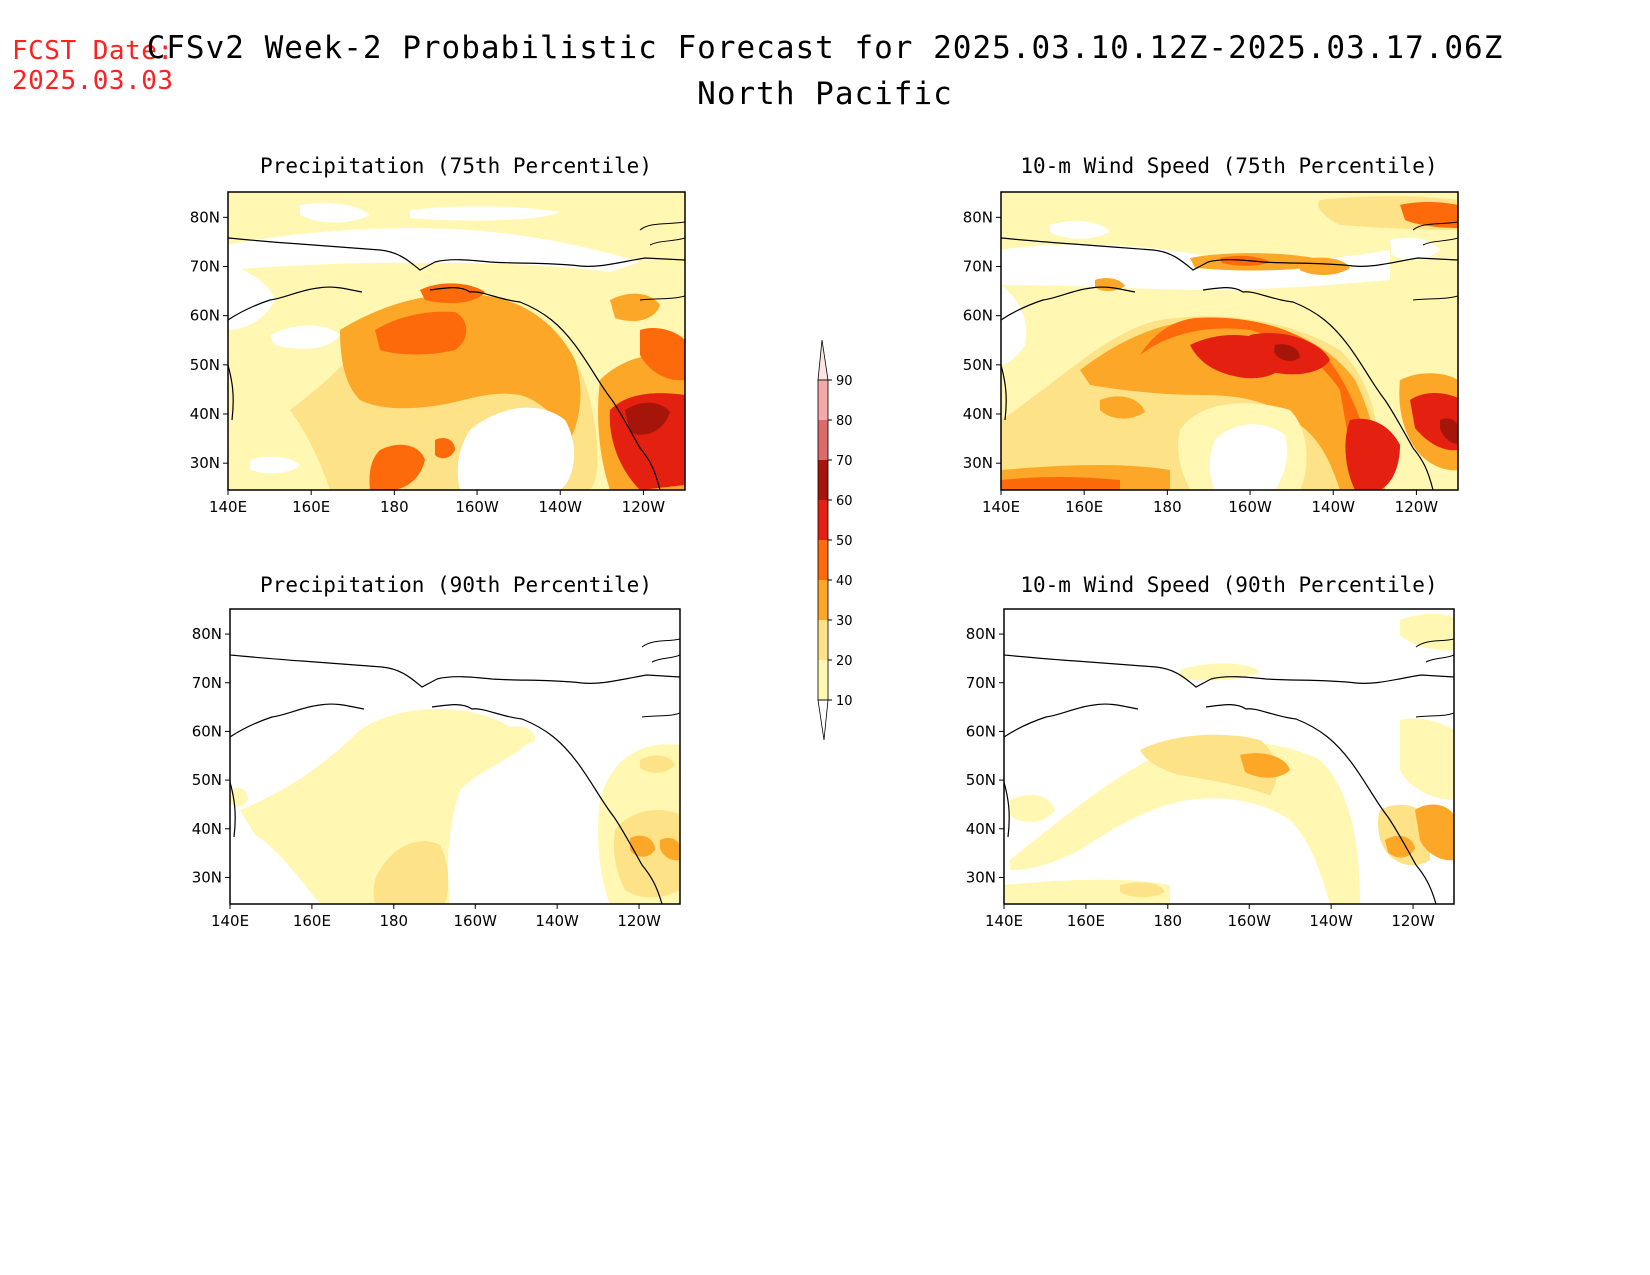 The image size is (1650, 1275). What do you see at coordinates (823, 720) in the screenshot?
I see `colorbar-bottom-cap` at bounding box center [823, 720].